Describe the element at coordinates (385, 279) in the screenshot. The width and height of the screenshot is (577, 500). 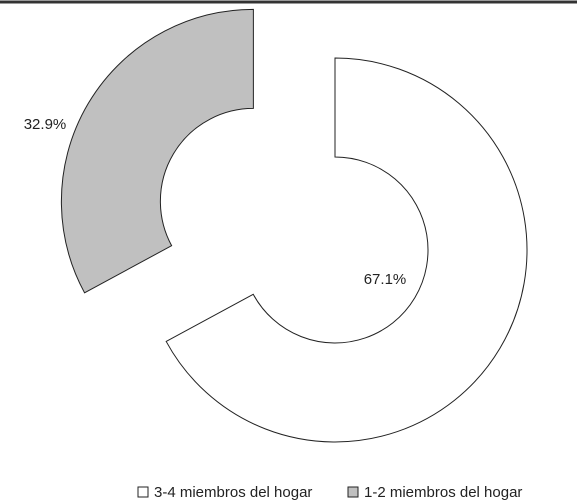
I see `data-label: 67.1%` at that location.